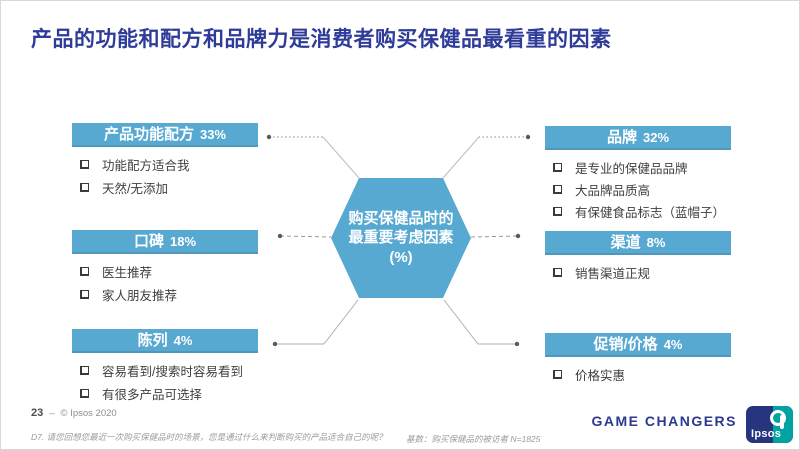  I want to click on factor-item-list: 销售渠道正规, so click(638, 272).